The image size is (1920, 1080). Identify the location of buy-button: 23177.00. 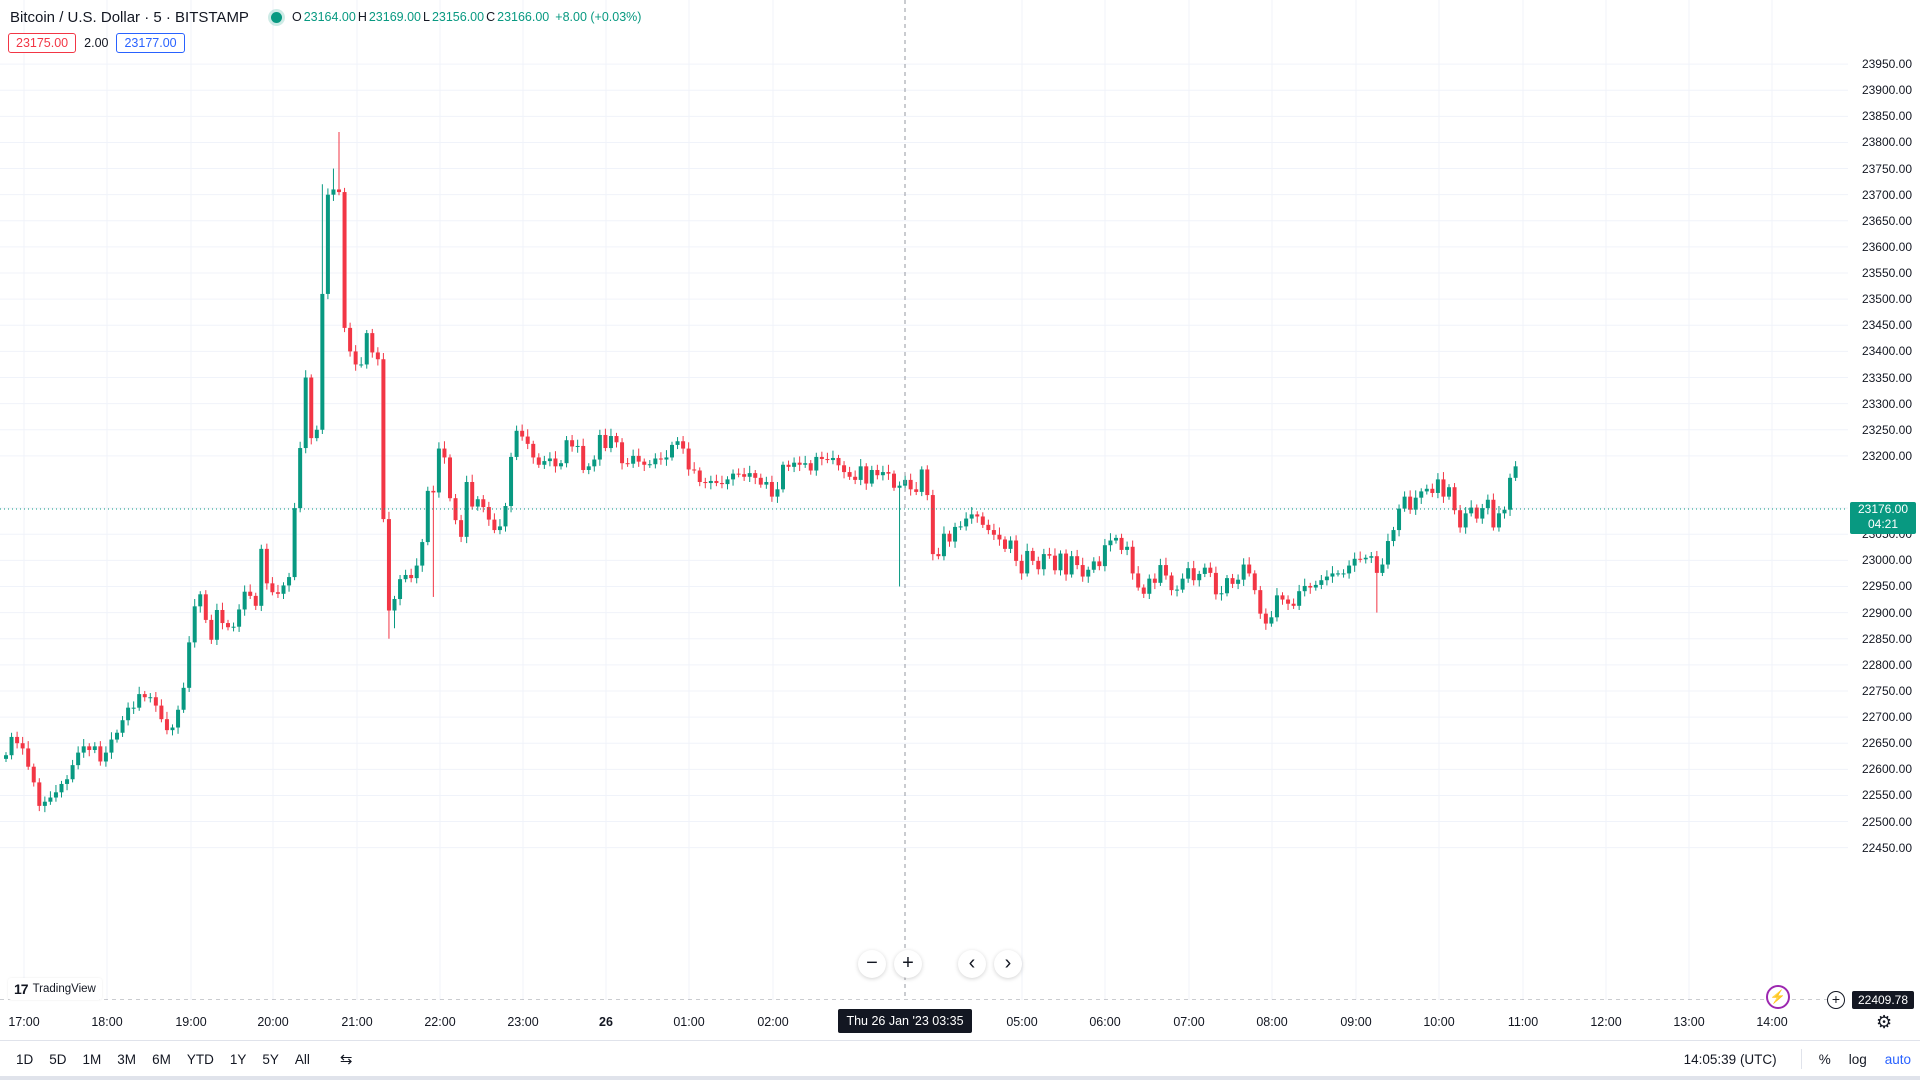
(150, 43).